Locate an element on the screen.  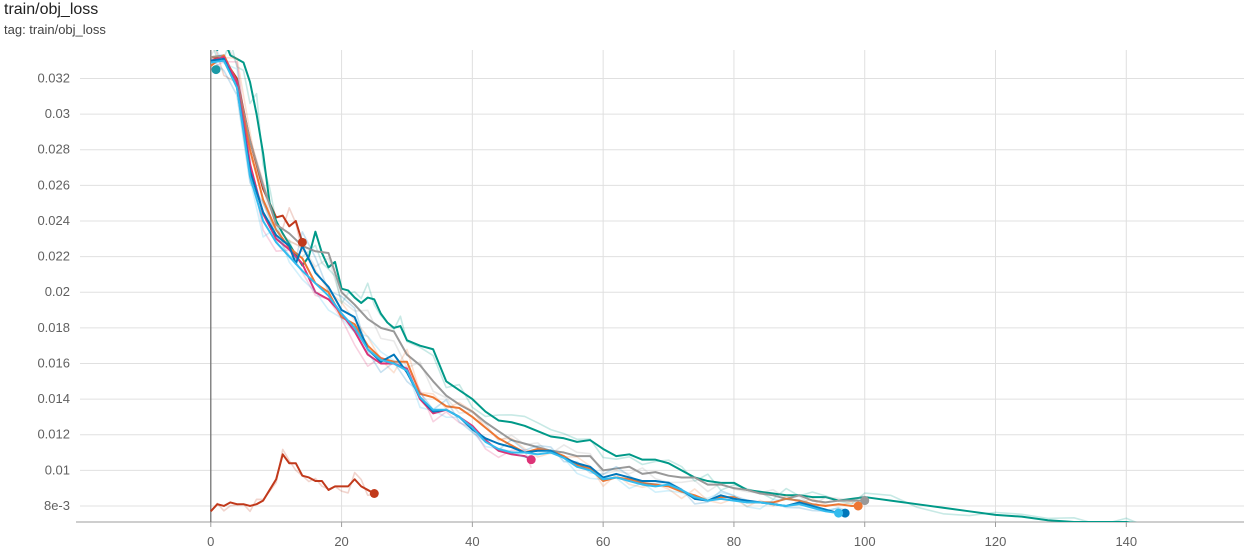
series-start-marker is located at coordinates (216, 70).